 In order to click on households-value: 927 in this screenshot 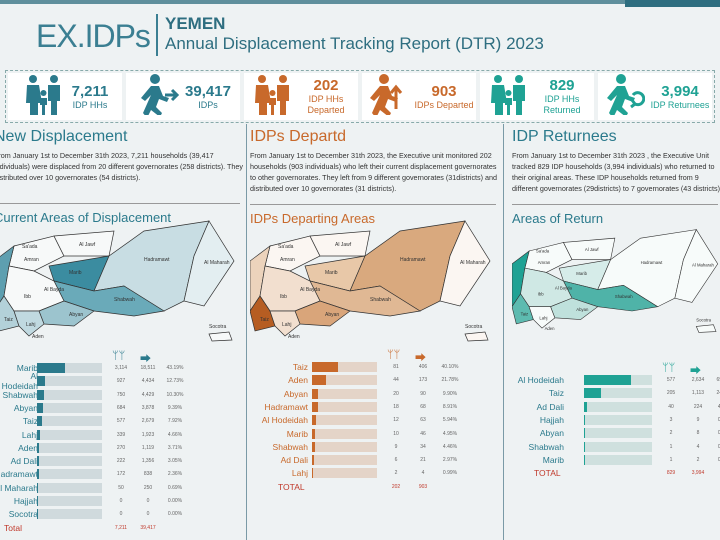, I will do `click(121, 381)`.